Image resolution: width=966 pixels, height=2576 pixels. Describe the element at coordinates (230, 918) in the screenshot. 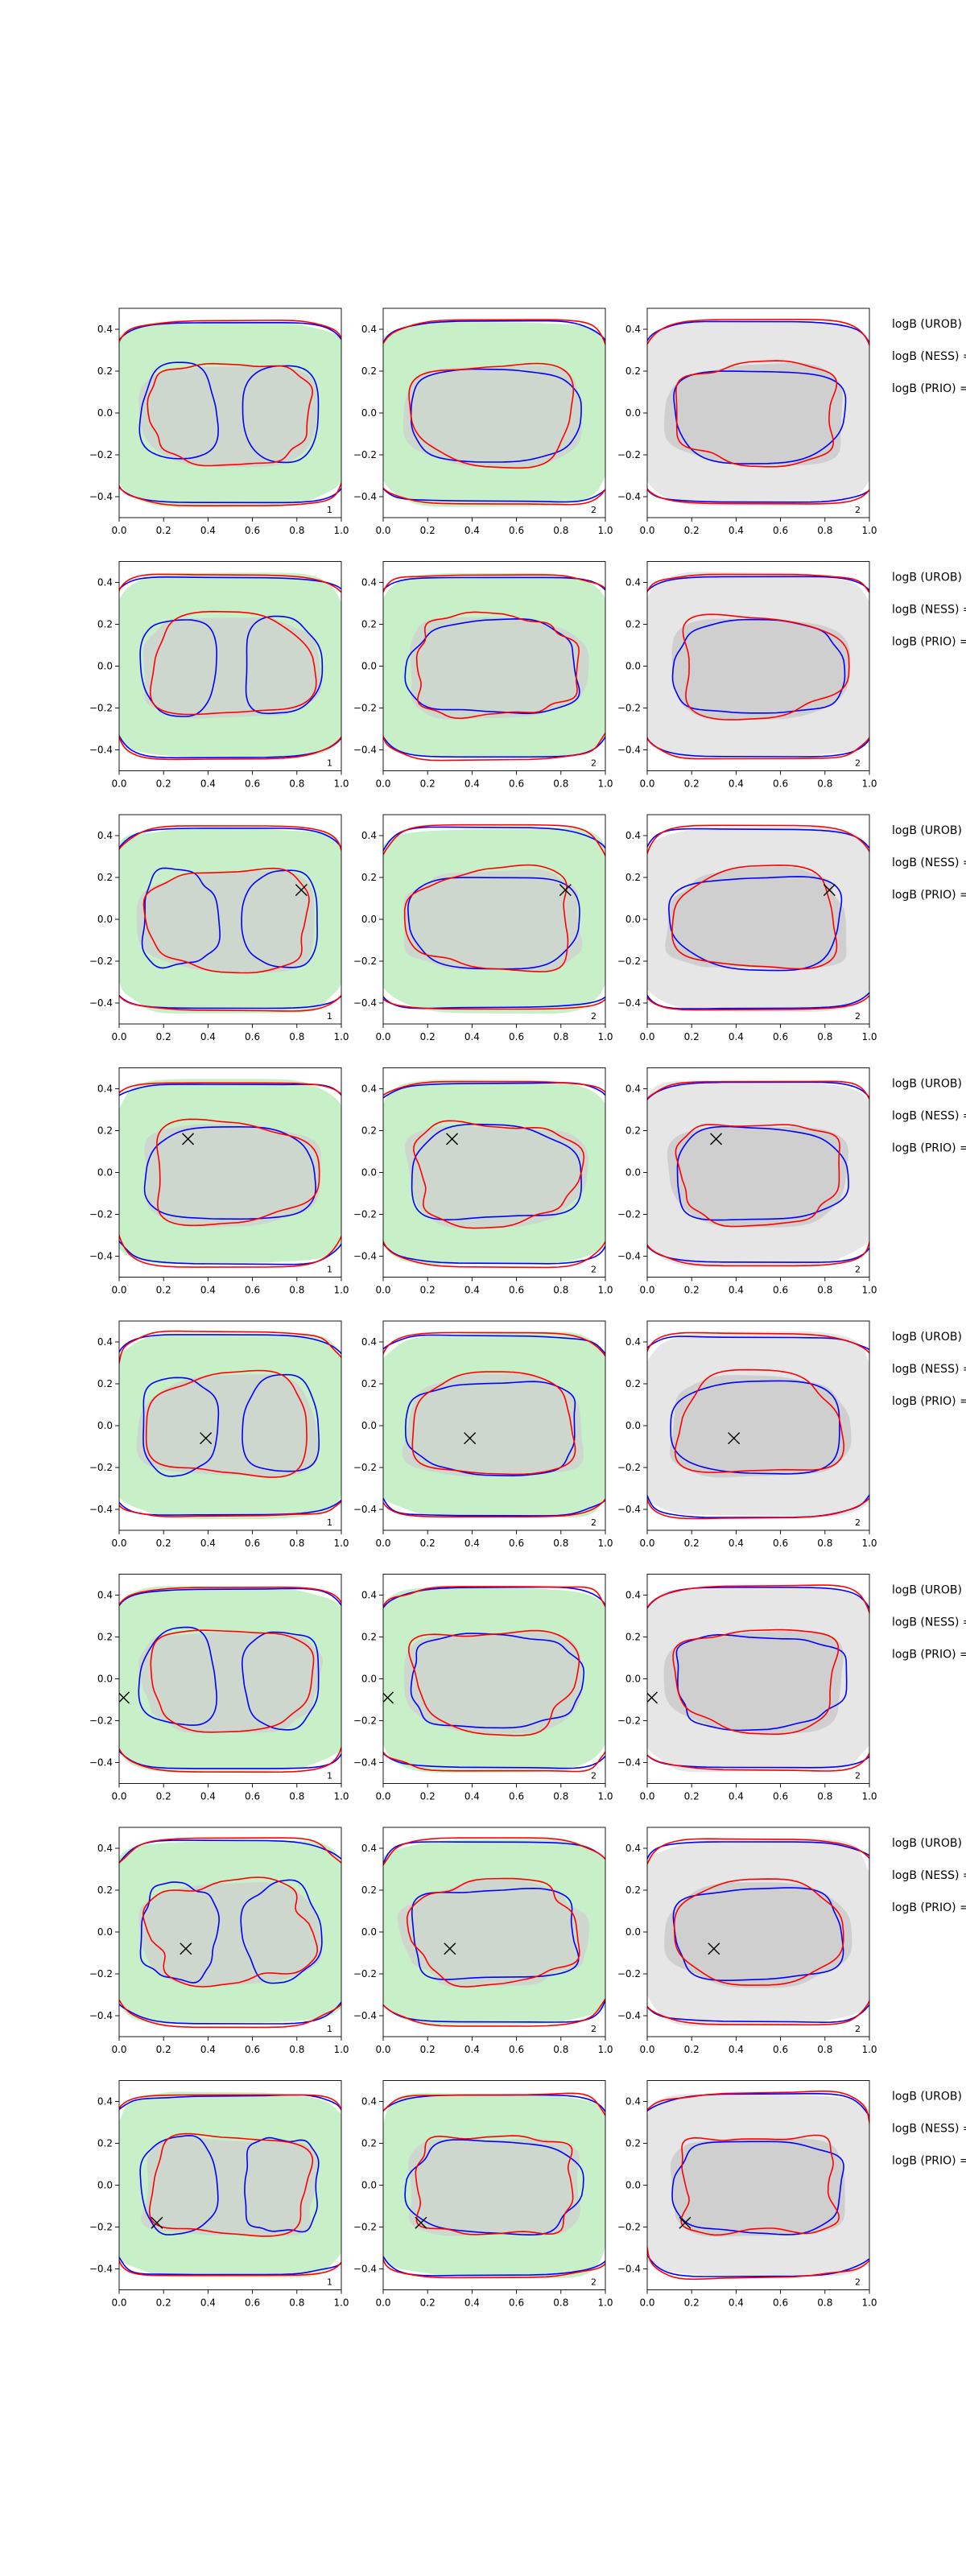

I see `contour-outer-blue` at that location.